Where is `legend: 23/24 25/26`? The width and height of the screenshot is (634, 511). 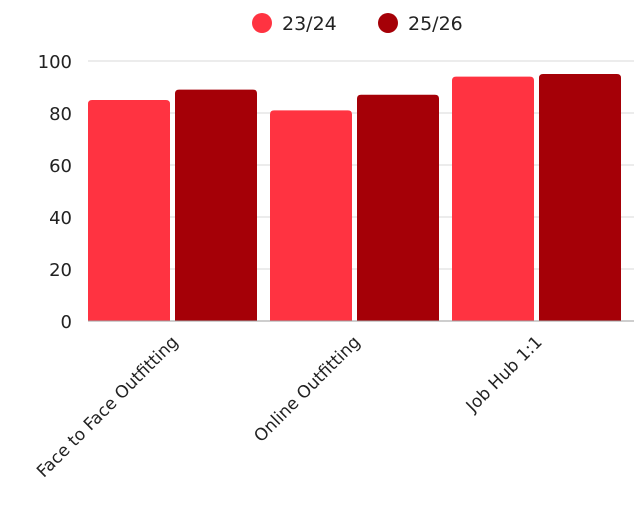
legend: 23/24 25/26 is located at coordinates (357, 24).